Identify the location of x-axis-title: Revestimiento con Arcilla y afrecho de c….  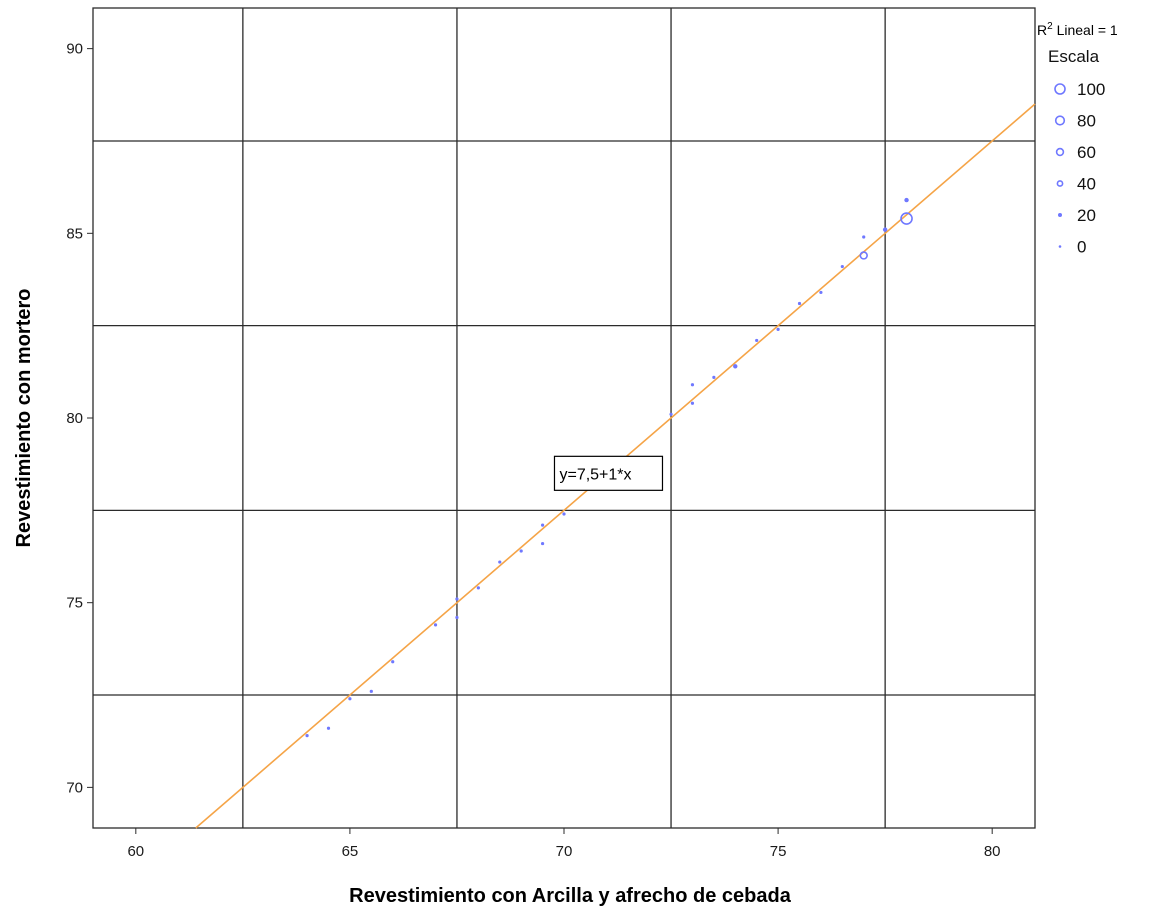
(570, 896).